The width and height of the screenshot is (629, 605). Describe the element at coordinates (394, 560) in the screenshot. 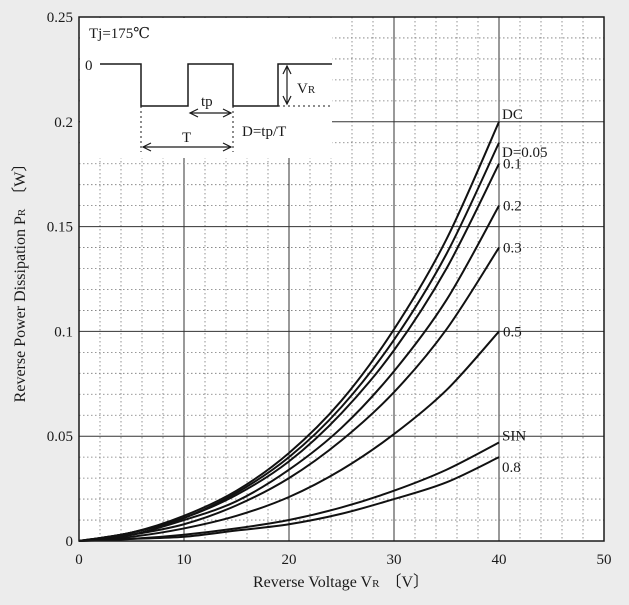

I see `x-tick-label: 30` at that location.